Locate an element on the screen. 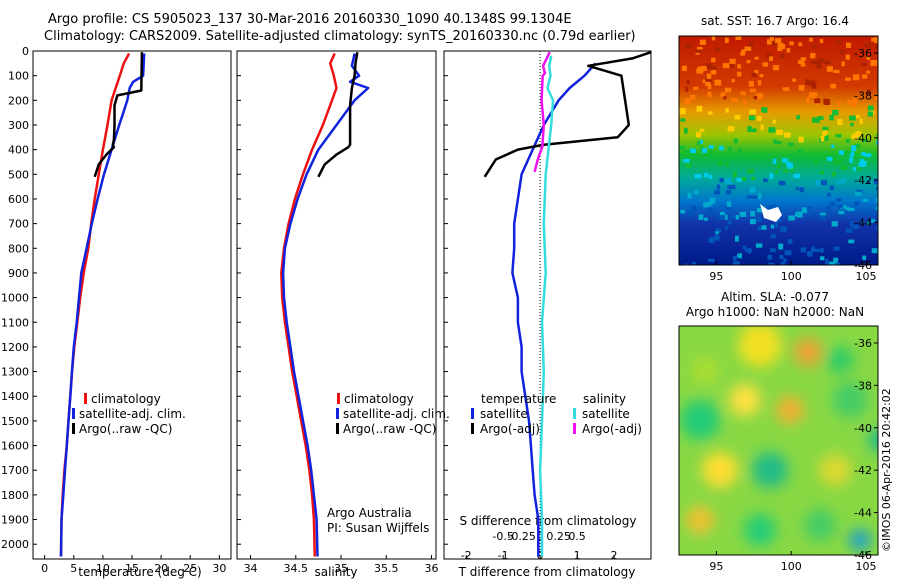  depth-tick-label: 1800 is located at coordinates (15, 495).